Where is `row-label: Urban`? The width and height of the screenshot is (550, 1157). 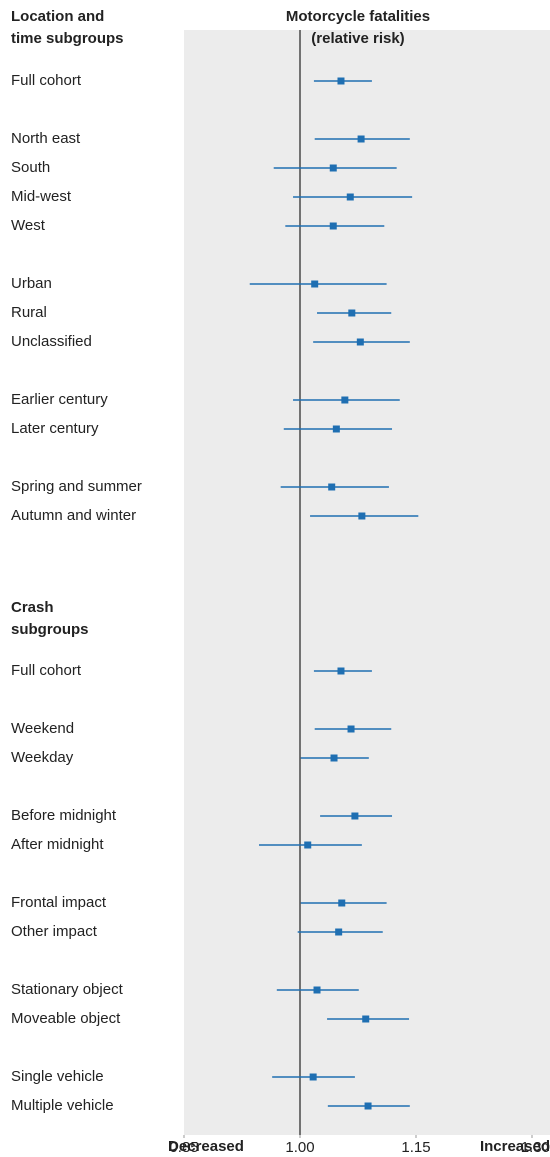
row-label: Urban is located at coordinates (31, 283).